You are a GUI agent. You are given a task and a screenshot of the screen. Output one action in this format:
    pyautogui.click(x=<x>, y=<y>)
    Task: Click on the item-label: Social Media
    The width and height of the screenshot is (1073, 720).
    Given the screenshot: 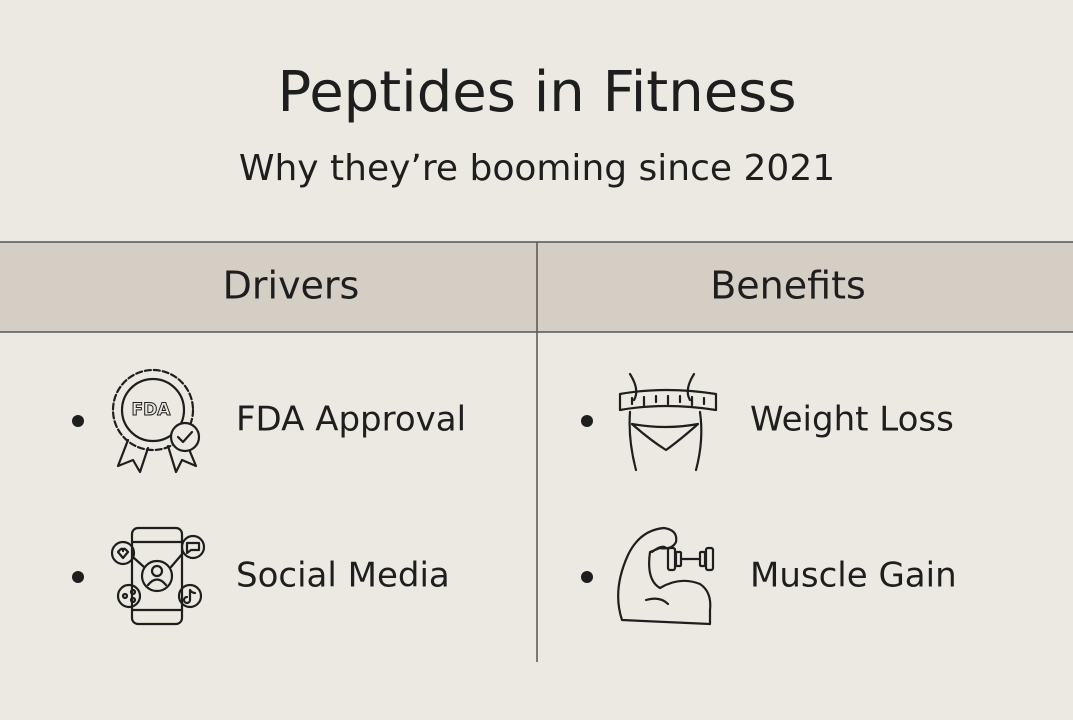 What is the action you would take?
    pyautogui.click(x=343, y=576)
    